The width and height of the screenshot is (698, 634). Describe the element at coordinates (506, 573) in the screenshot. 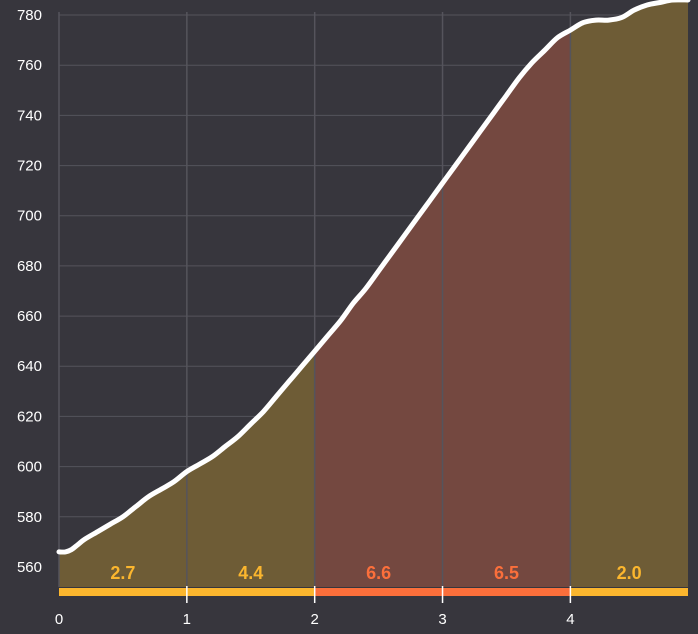

I see `grade-label-4: 6.5` at that location.